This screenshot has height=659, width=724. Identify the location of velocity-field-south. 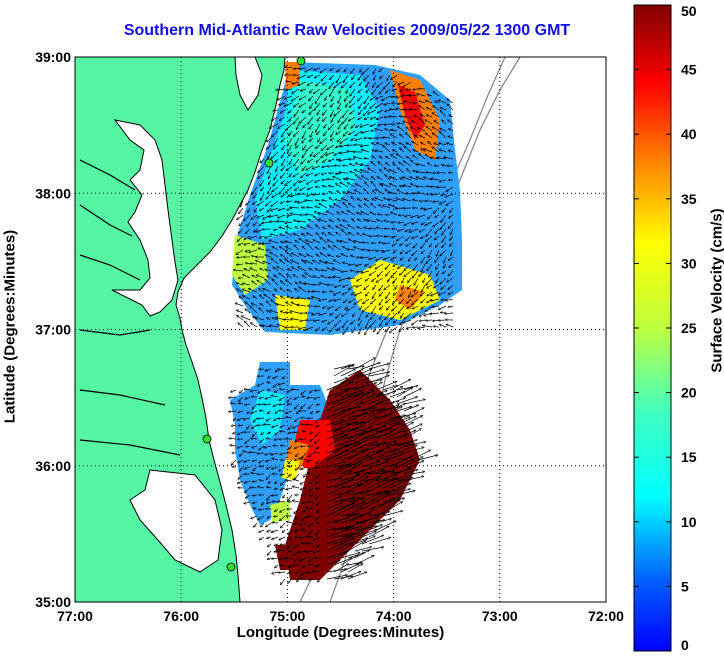
(325, 471).